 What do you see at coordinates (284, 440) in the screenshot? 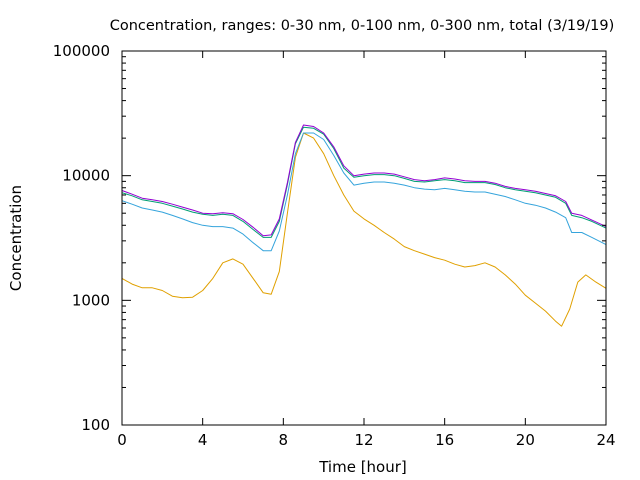
I see `x-tick-label: 8` at bounding box center [284, 440].